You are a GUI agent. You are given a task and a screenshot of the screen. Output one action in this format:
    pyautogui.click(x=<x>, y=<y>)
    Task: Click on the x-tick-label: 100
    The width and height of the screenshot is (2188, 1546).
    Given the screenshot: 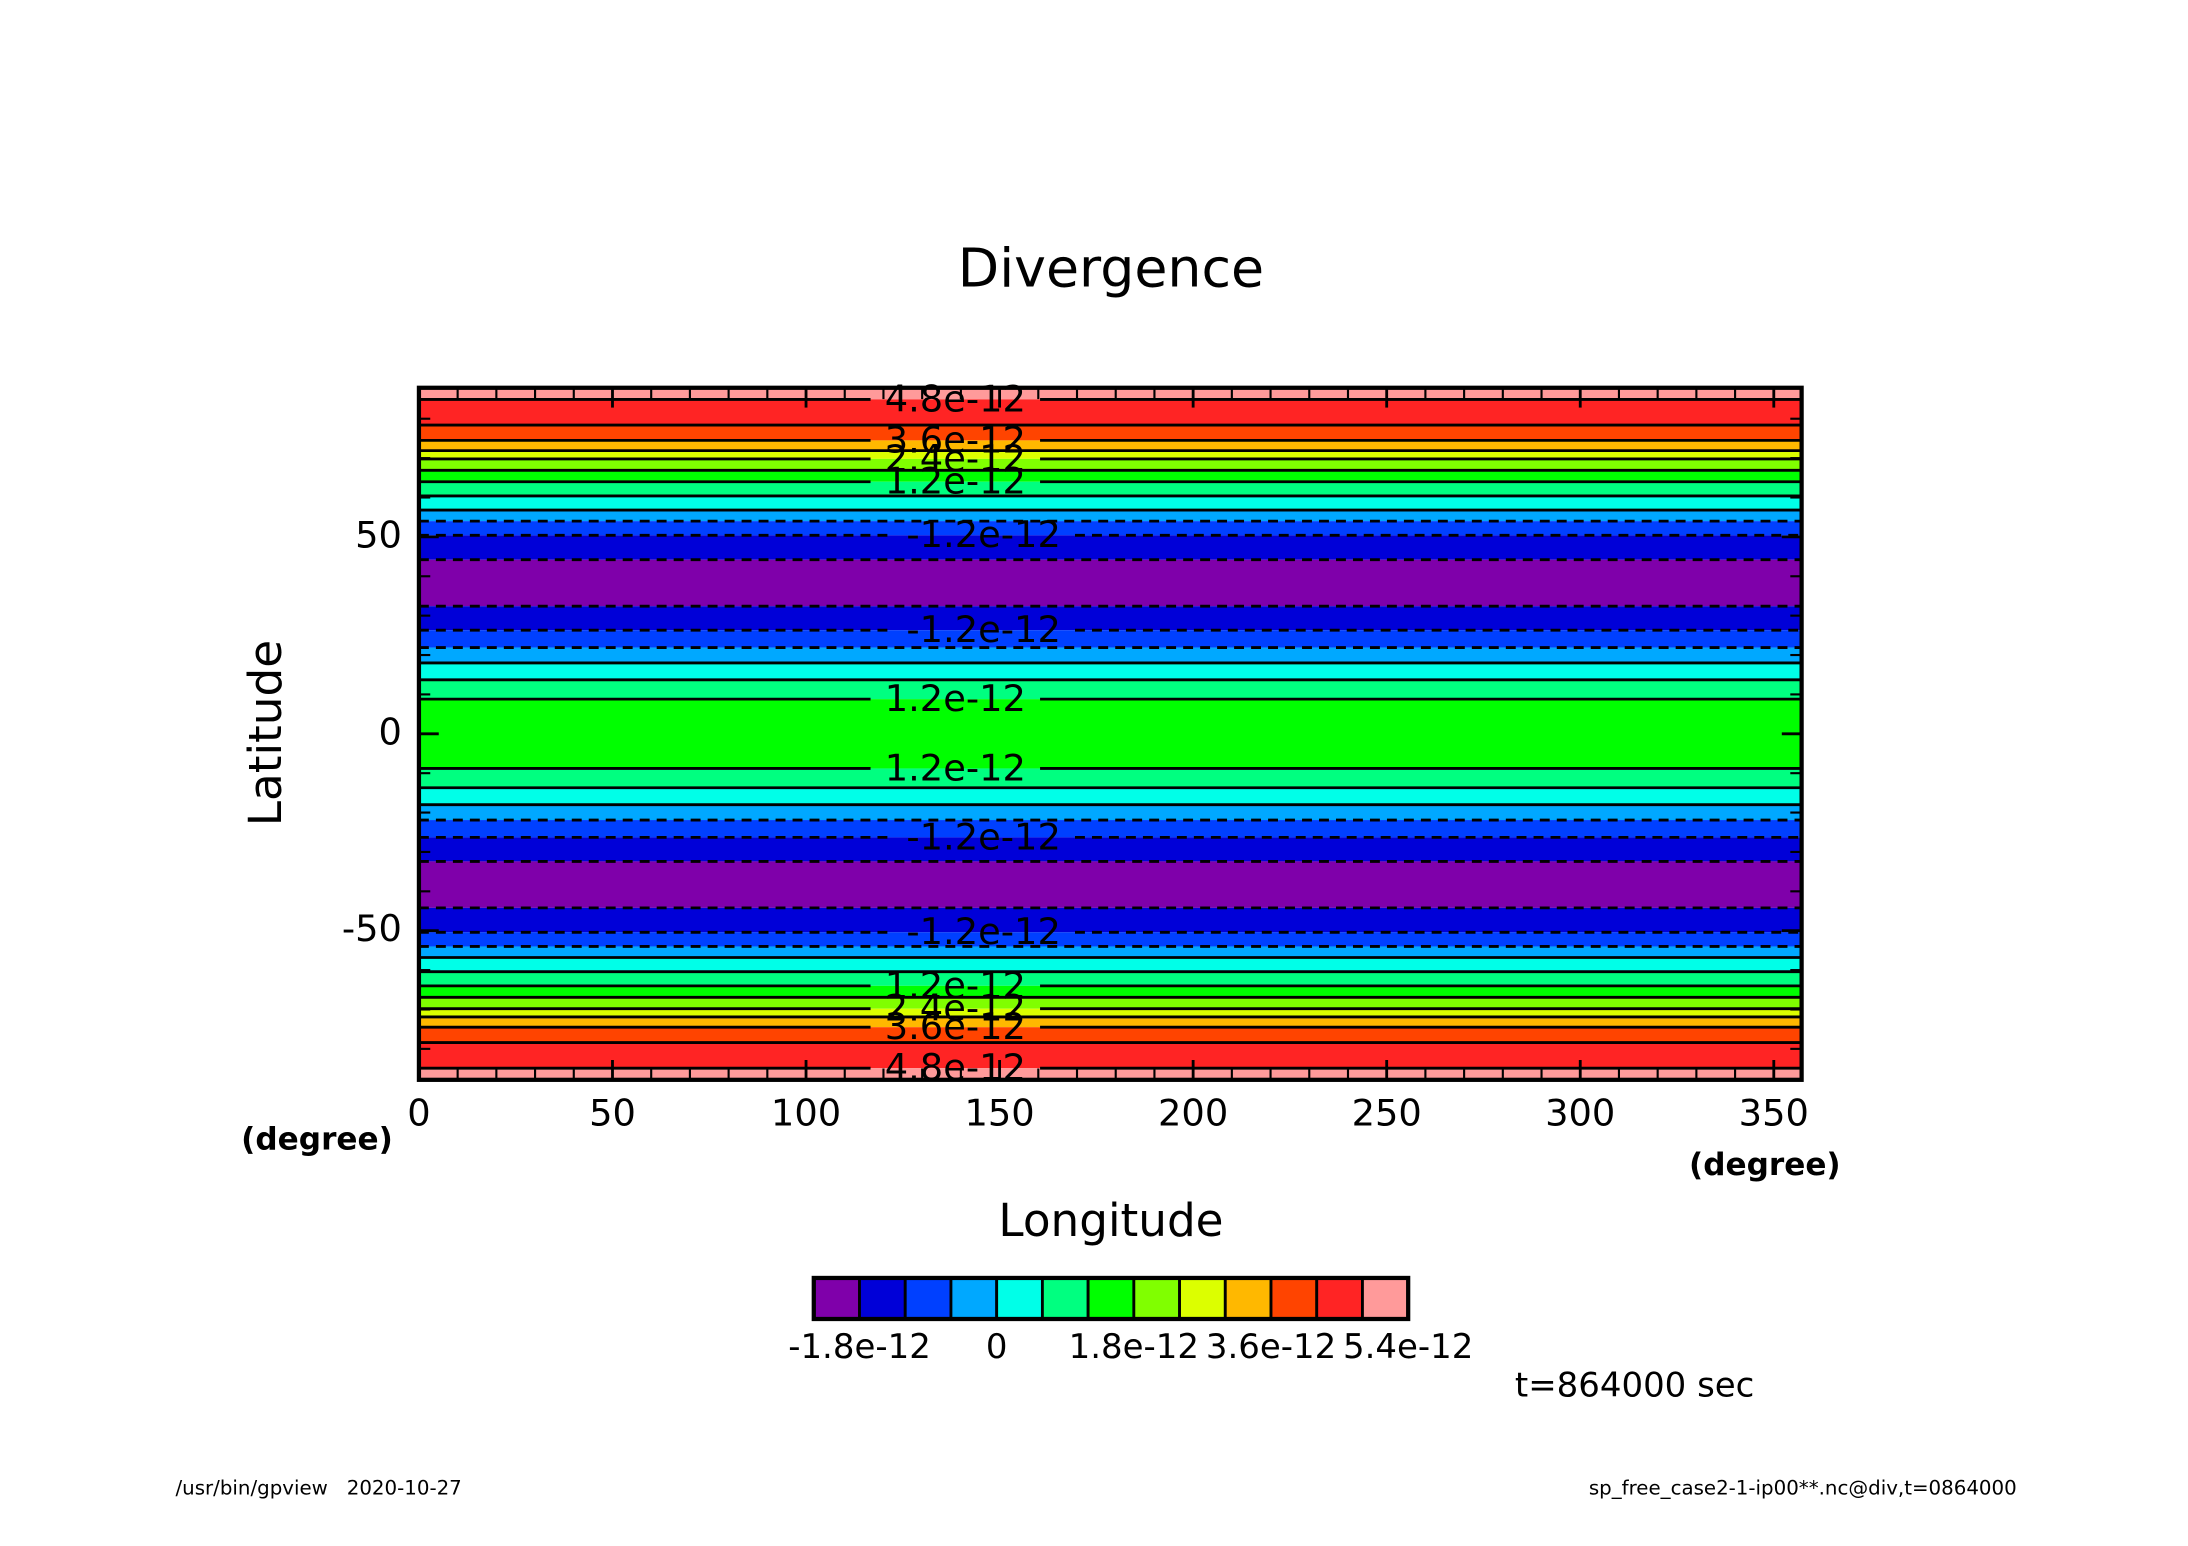 What is the action you would take?
    pyautogui.click(x=806, y=1113)
    